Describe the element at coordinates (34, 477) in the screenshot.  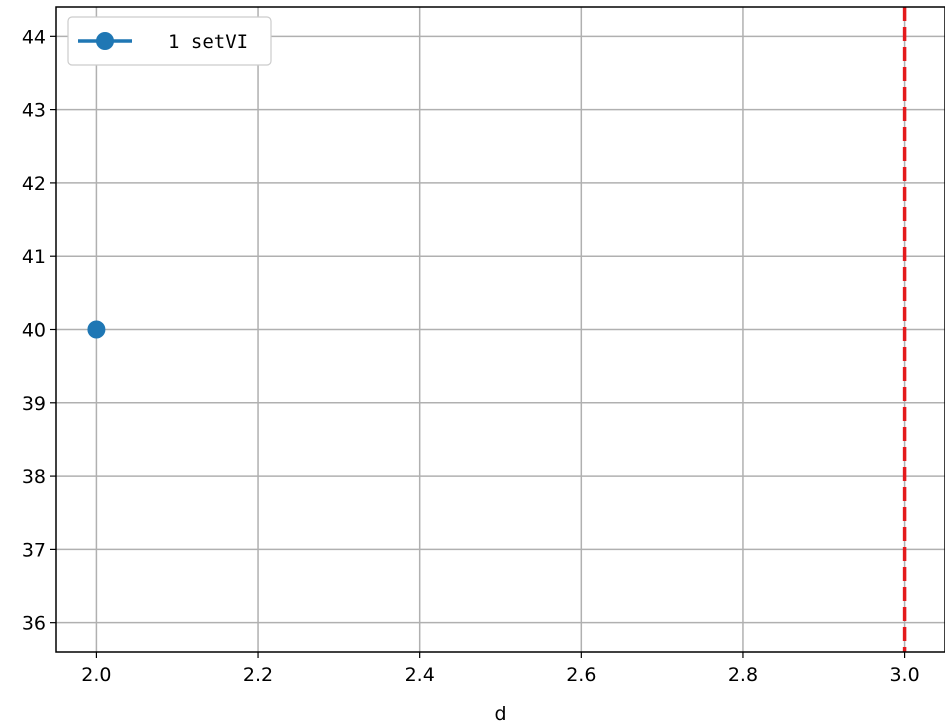
I see `y-tick-label: 38` at that location.